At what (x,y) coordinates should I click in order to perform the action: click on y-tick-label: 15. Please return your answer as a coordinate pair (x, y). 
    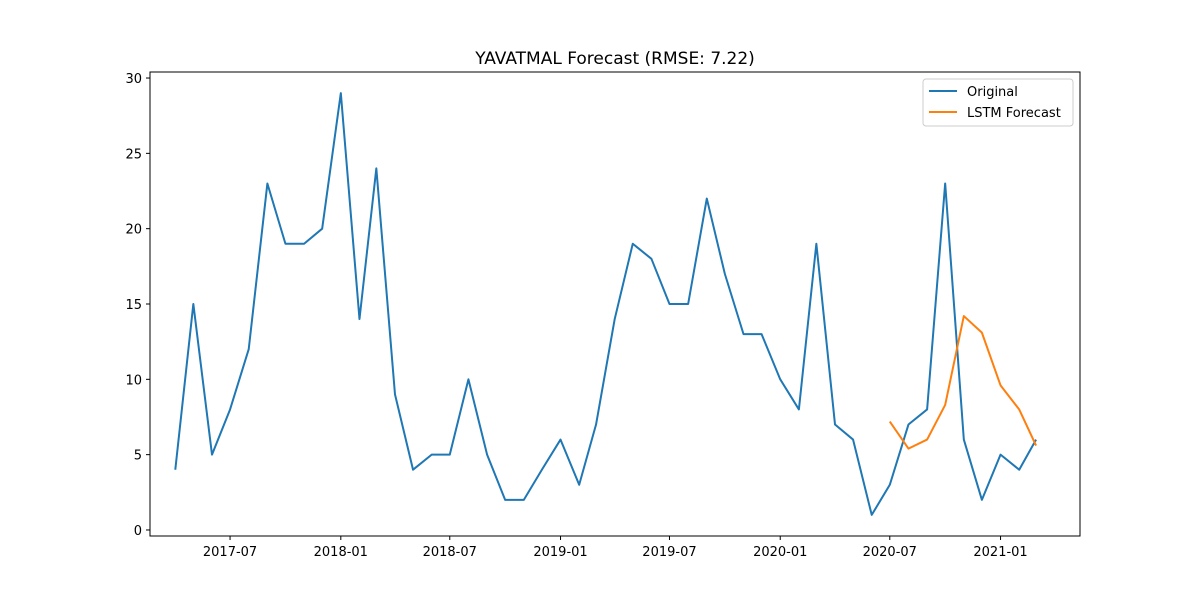
    Looking at the image, I should click on (133, 305).